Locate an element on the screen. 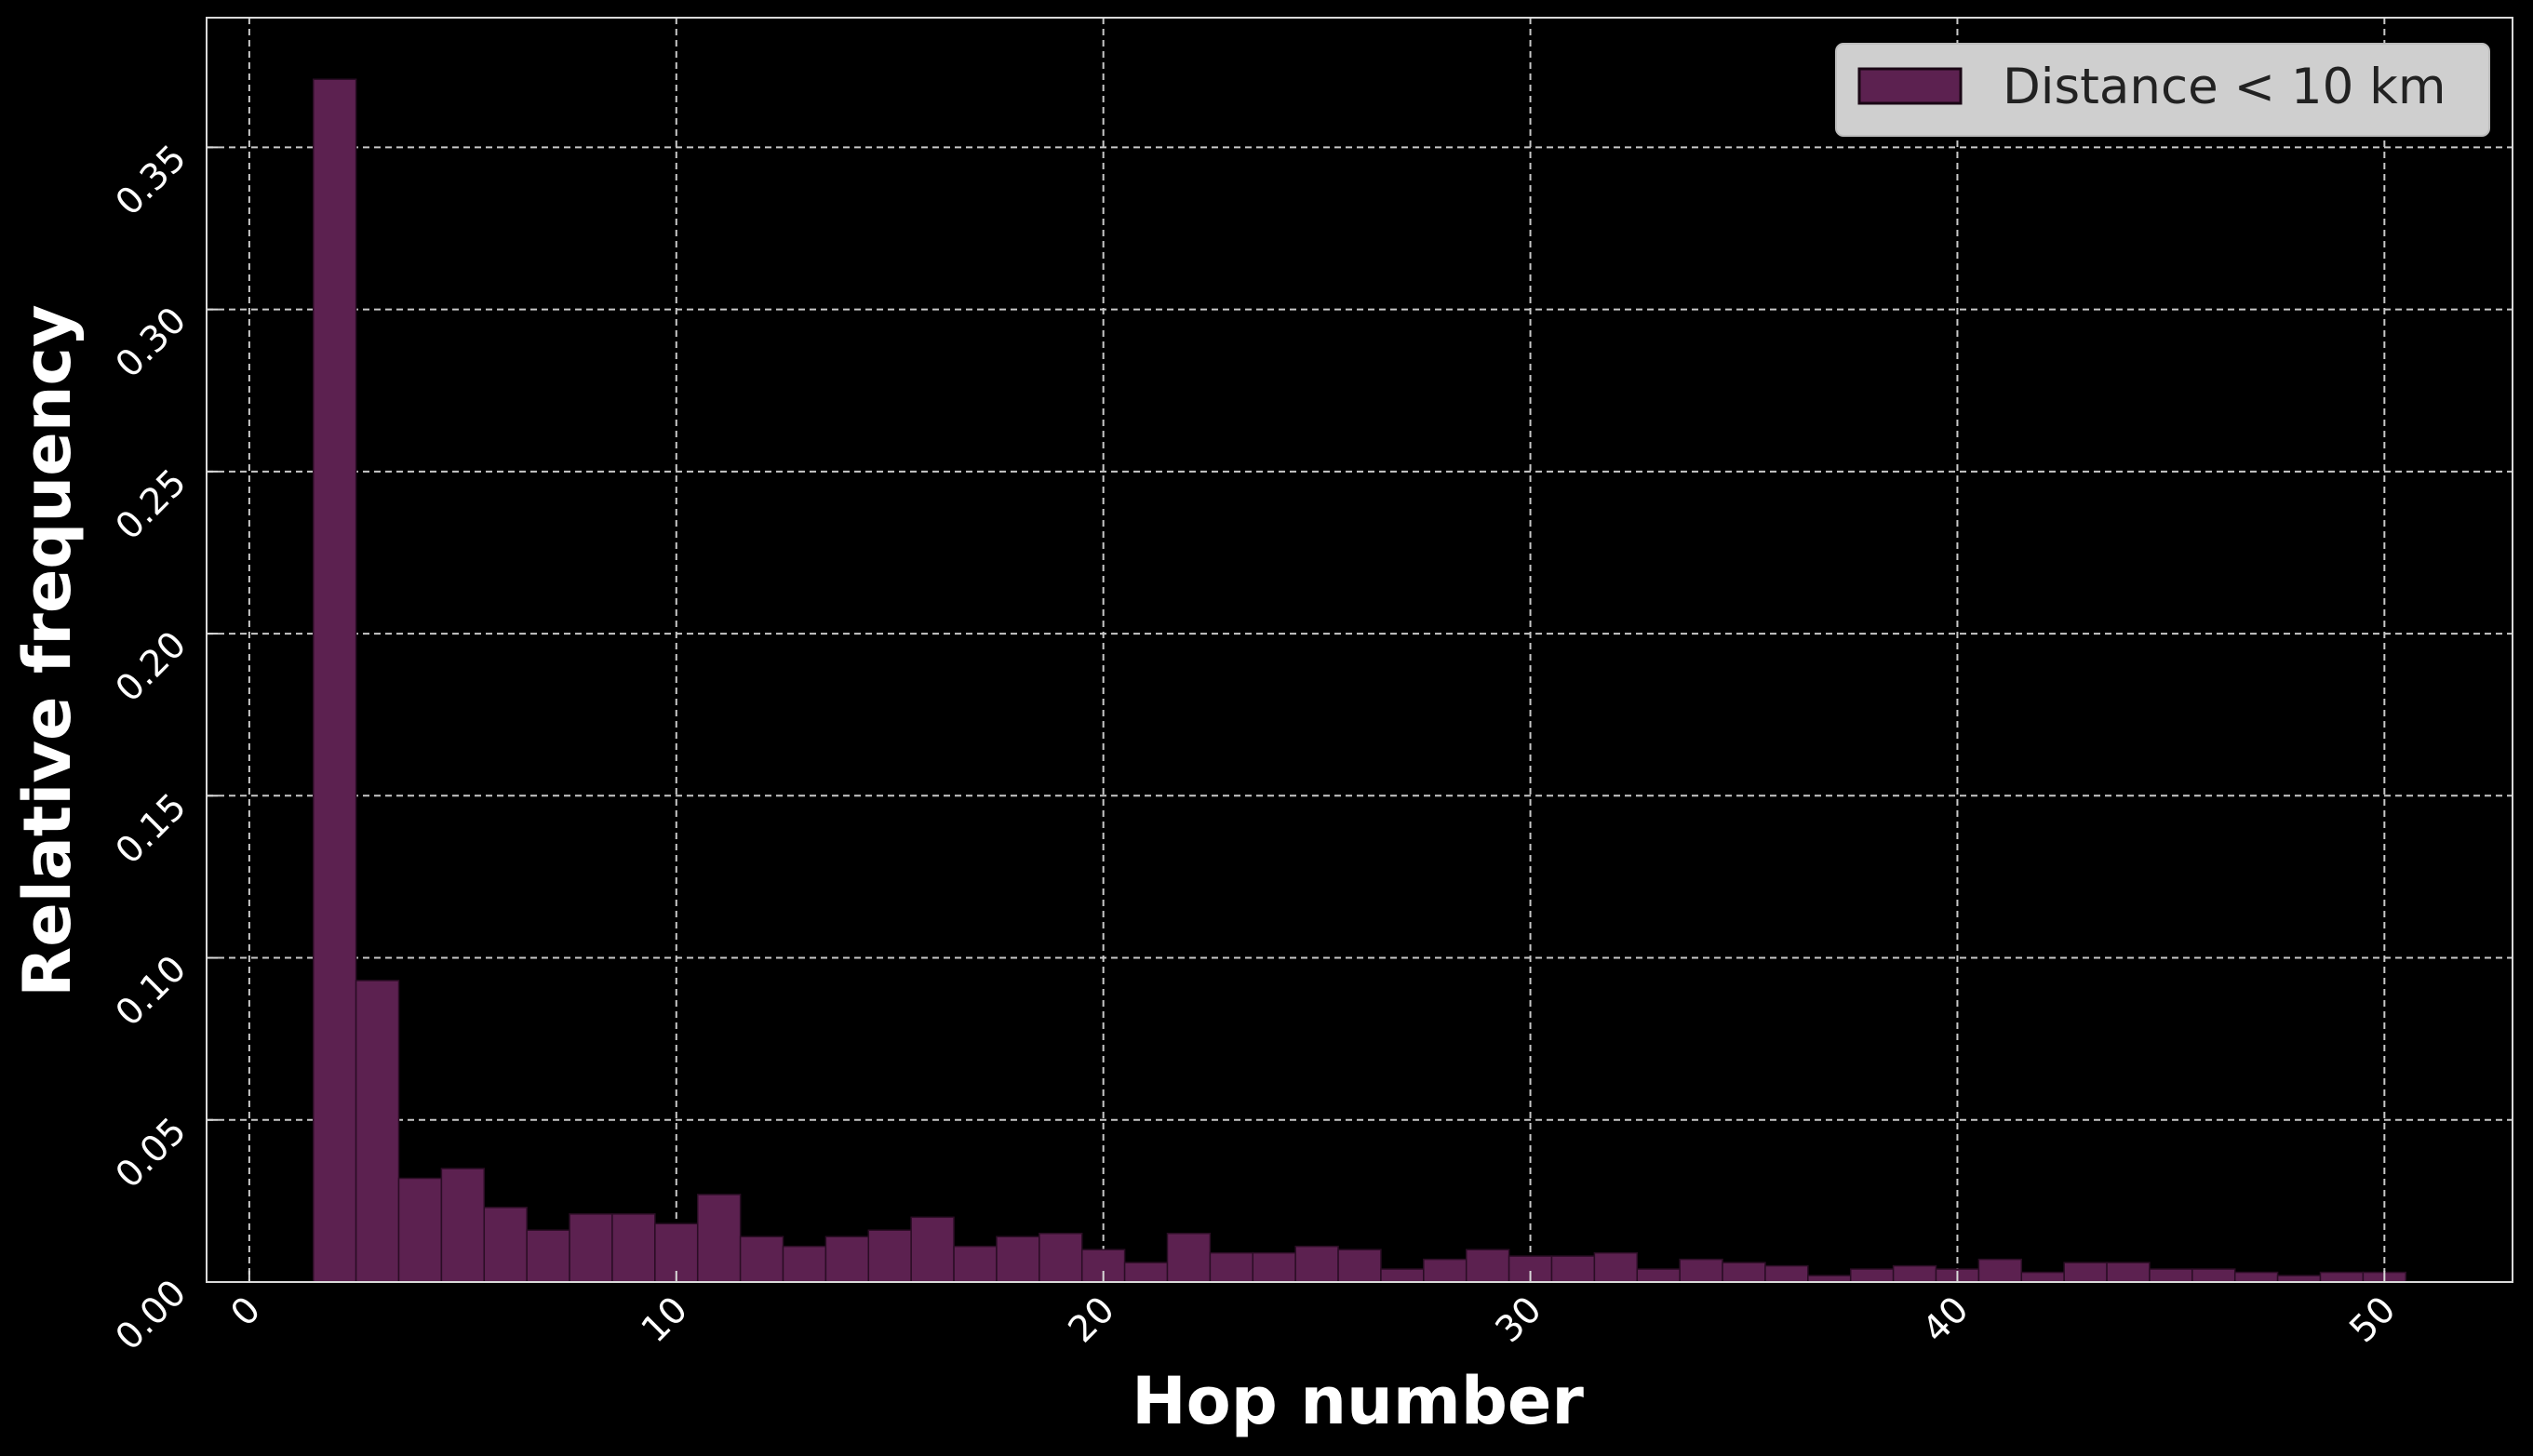 The height and width of the screenshot is (1456, 2533). legend-box is located at coordinates (2162, 90).